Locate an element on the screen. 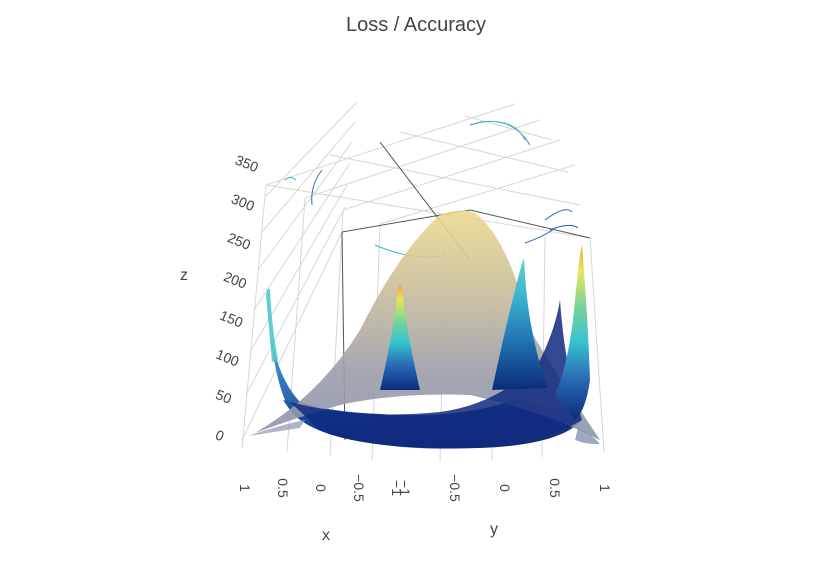  y-axis-label: y is located at coordinates (494, 529).